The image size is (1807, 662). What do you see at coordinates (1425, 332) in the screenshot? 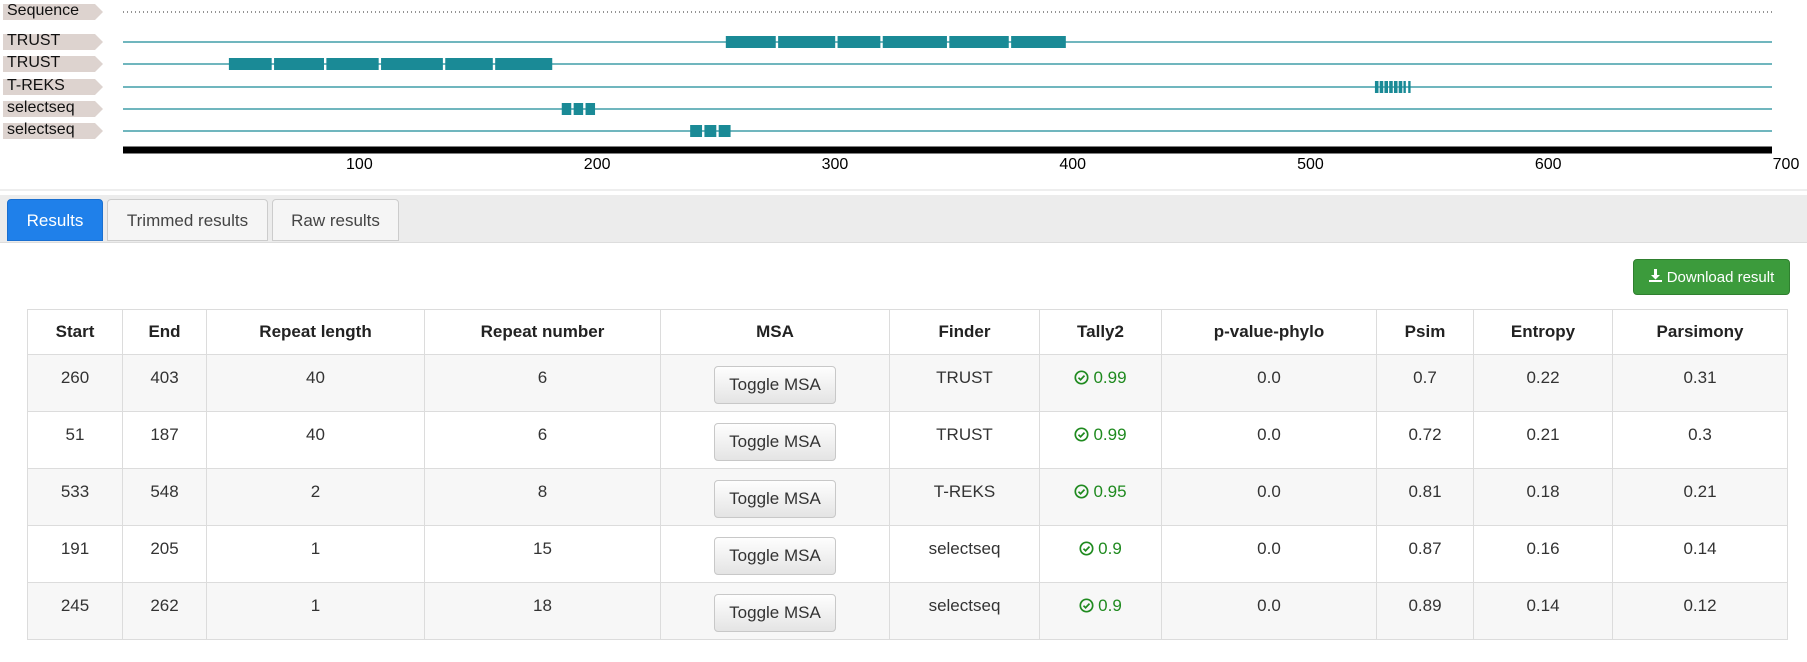
I see `header-psim: Psim` at bounding box center [1425, 332].